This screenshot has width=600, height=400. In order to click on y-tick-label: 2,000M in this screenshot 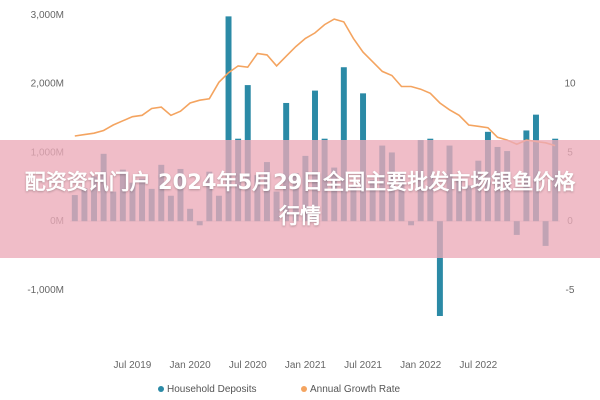, I will do `click(47, 84)`.